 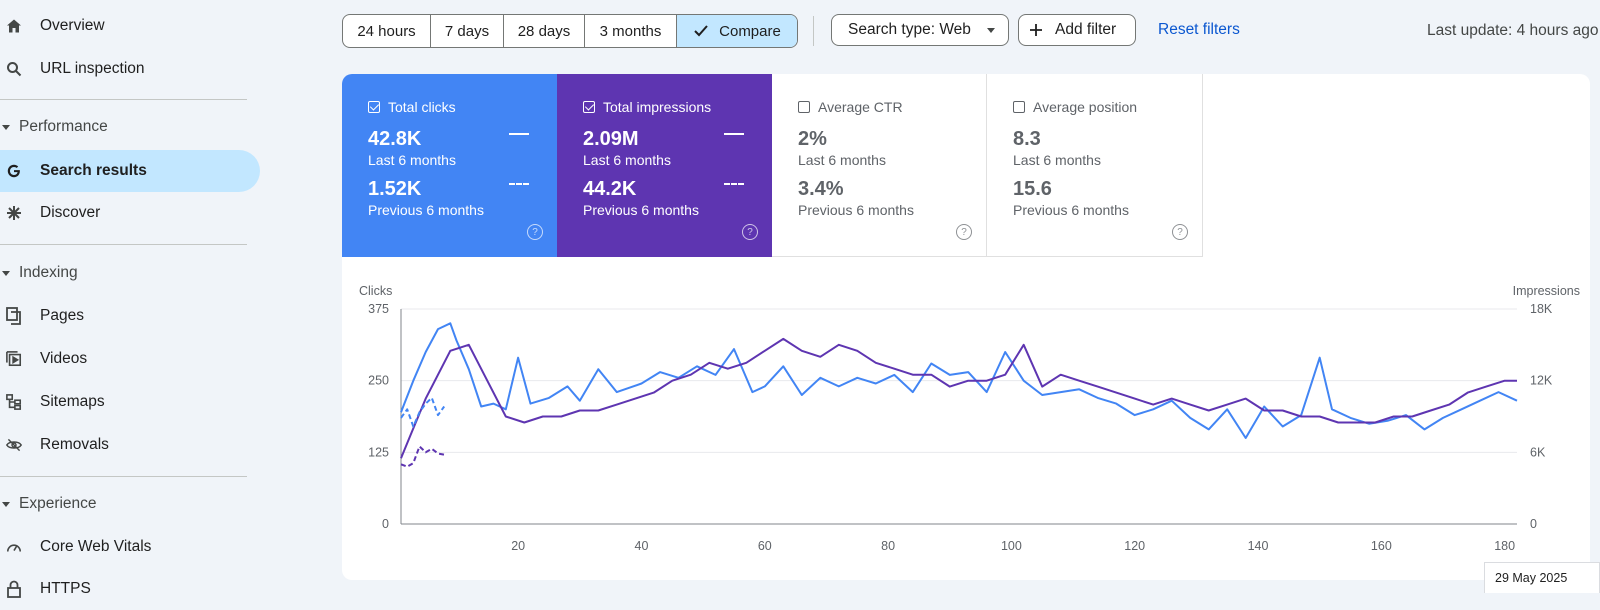 What do you see at coordinates (378, 381) in the screenshot?
I see `left-tick-label: 250` at bounding box center [378, 381].